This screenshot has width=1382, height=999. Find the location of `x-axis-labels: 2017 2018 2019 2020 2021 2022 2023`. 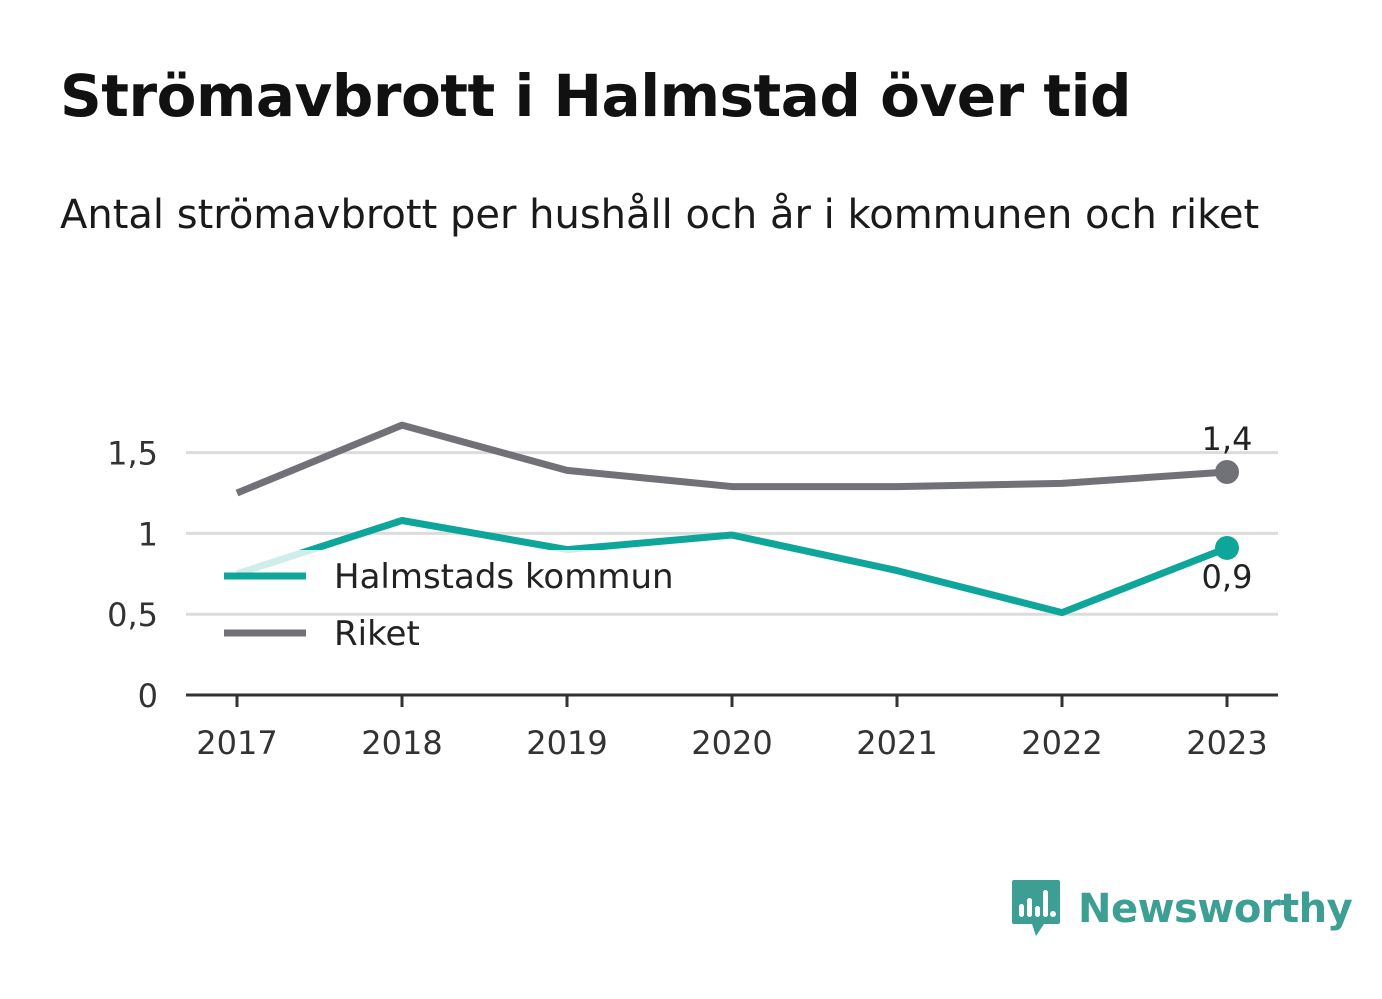

x-axis-labels: 2017 2018 2019 2020 2021 2022 2023 is located at coordinates (731, 743).